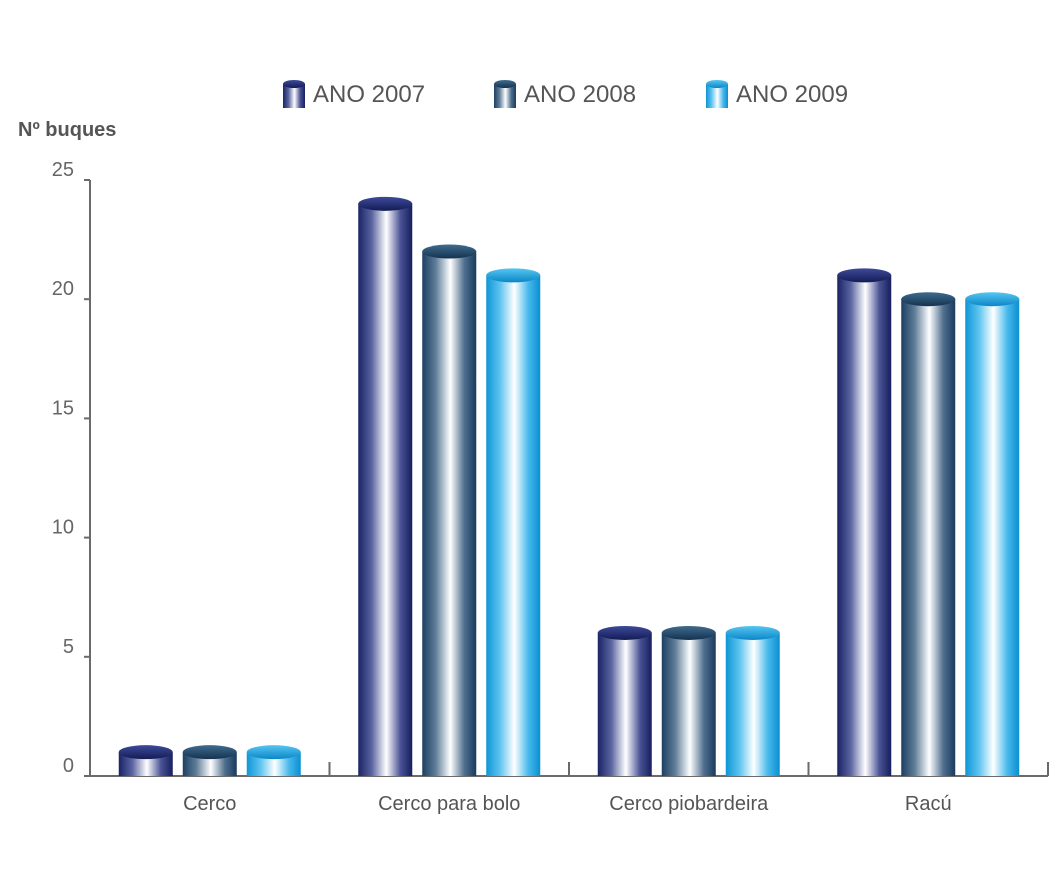 This screenshot has width=1063, height=886. I want to click on y-tick-label: 10, so click(63, 528).